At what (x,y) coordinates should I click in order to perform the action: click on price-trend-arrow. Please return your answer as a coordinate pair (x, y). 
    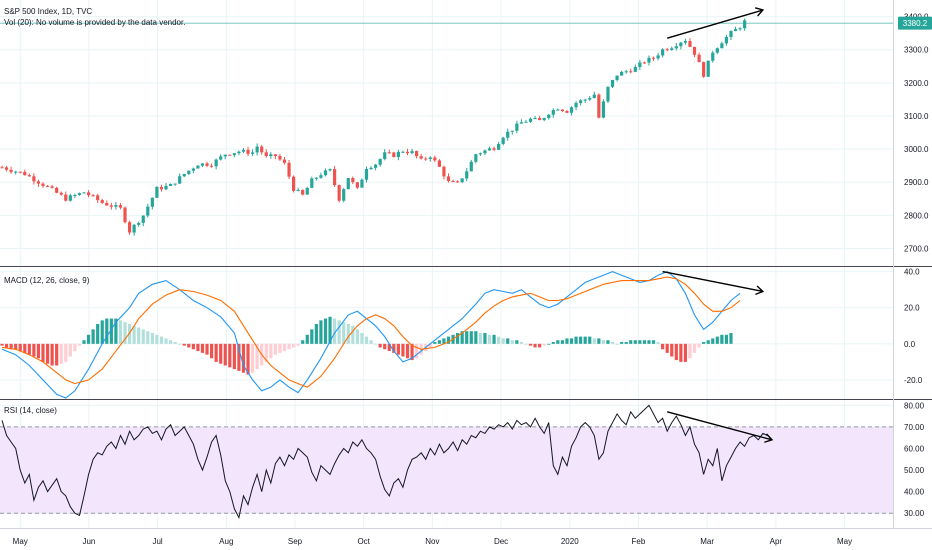
    Looking at the image, I should click on (715, 24).